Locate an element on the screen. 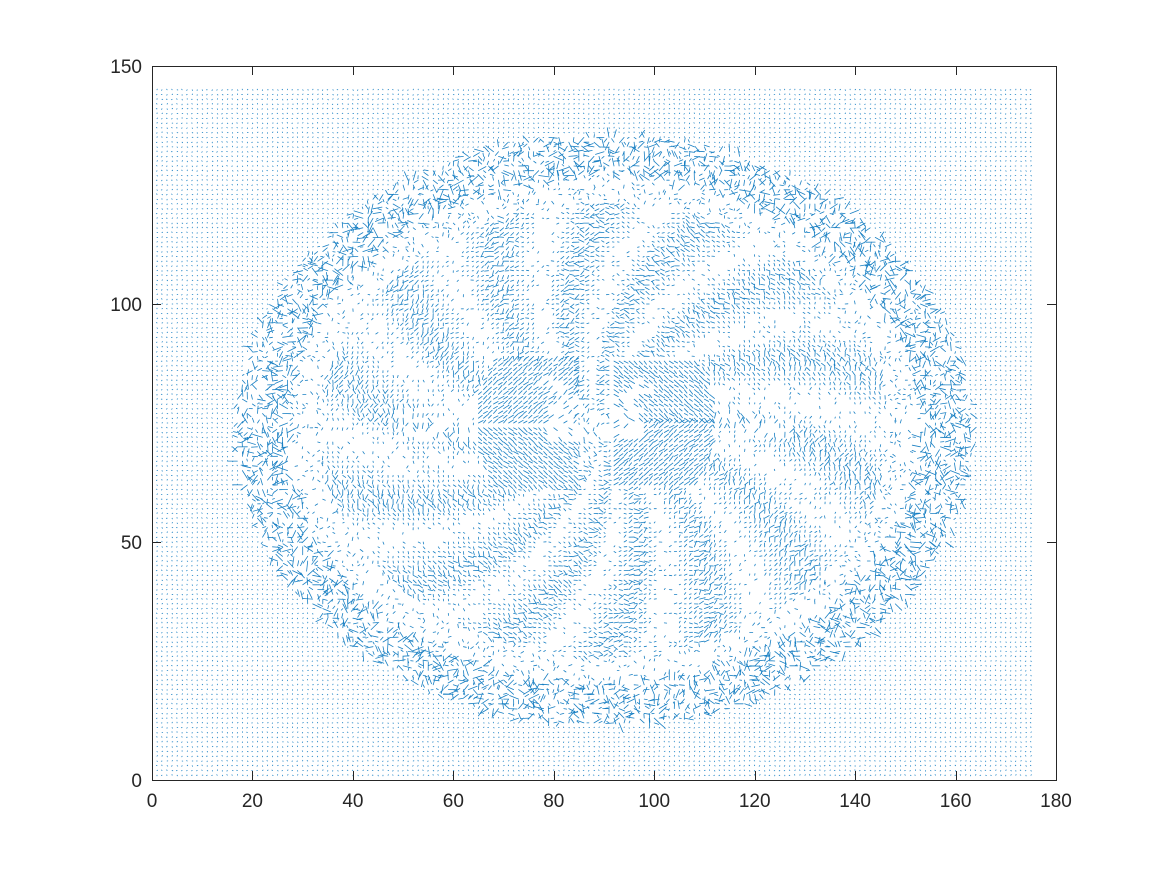 This screenshot has width=1167, height=875. y-tick-label: 150 is located at coordinates (126, 67).